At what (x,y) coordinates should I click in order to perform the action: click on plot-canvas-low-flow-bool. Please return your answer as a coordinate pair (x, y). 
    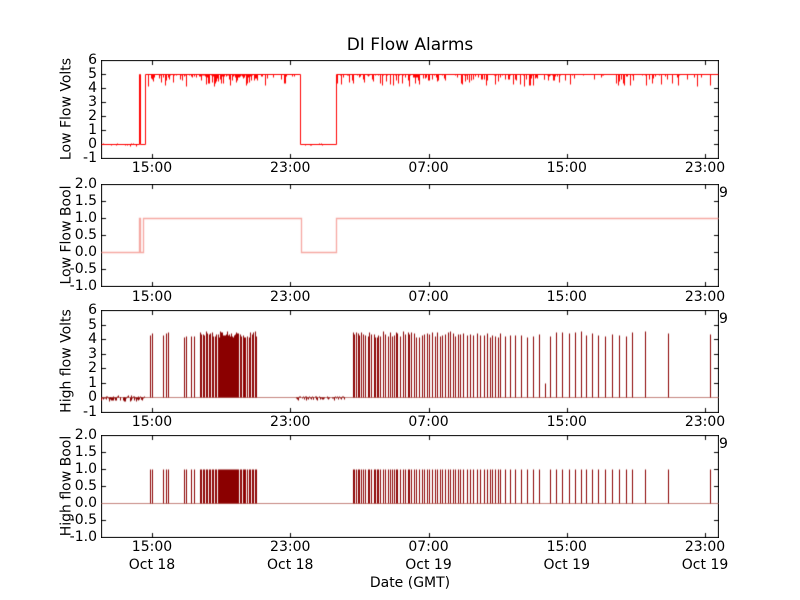
    Looking at the image, I should click on (410, 235).